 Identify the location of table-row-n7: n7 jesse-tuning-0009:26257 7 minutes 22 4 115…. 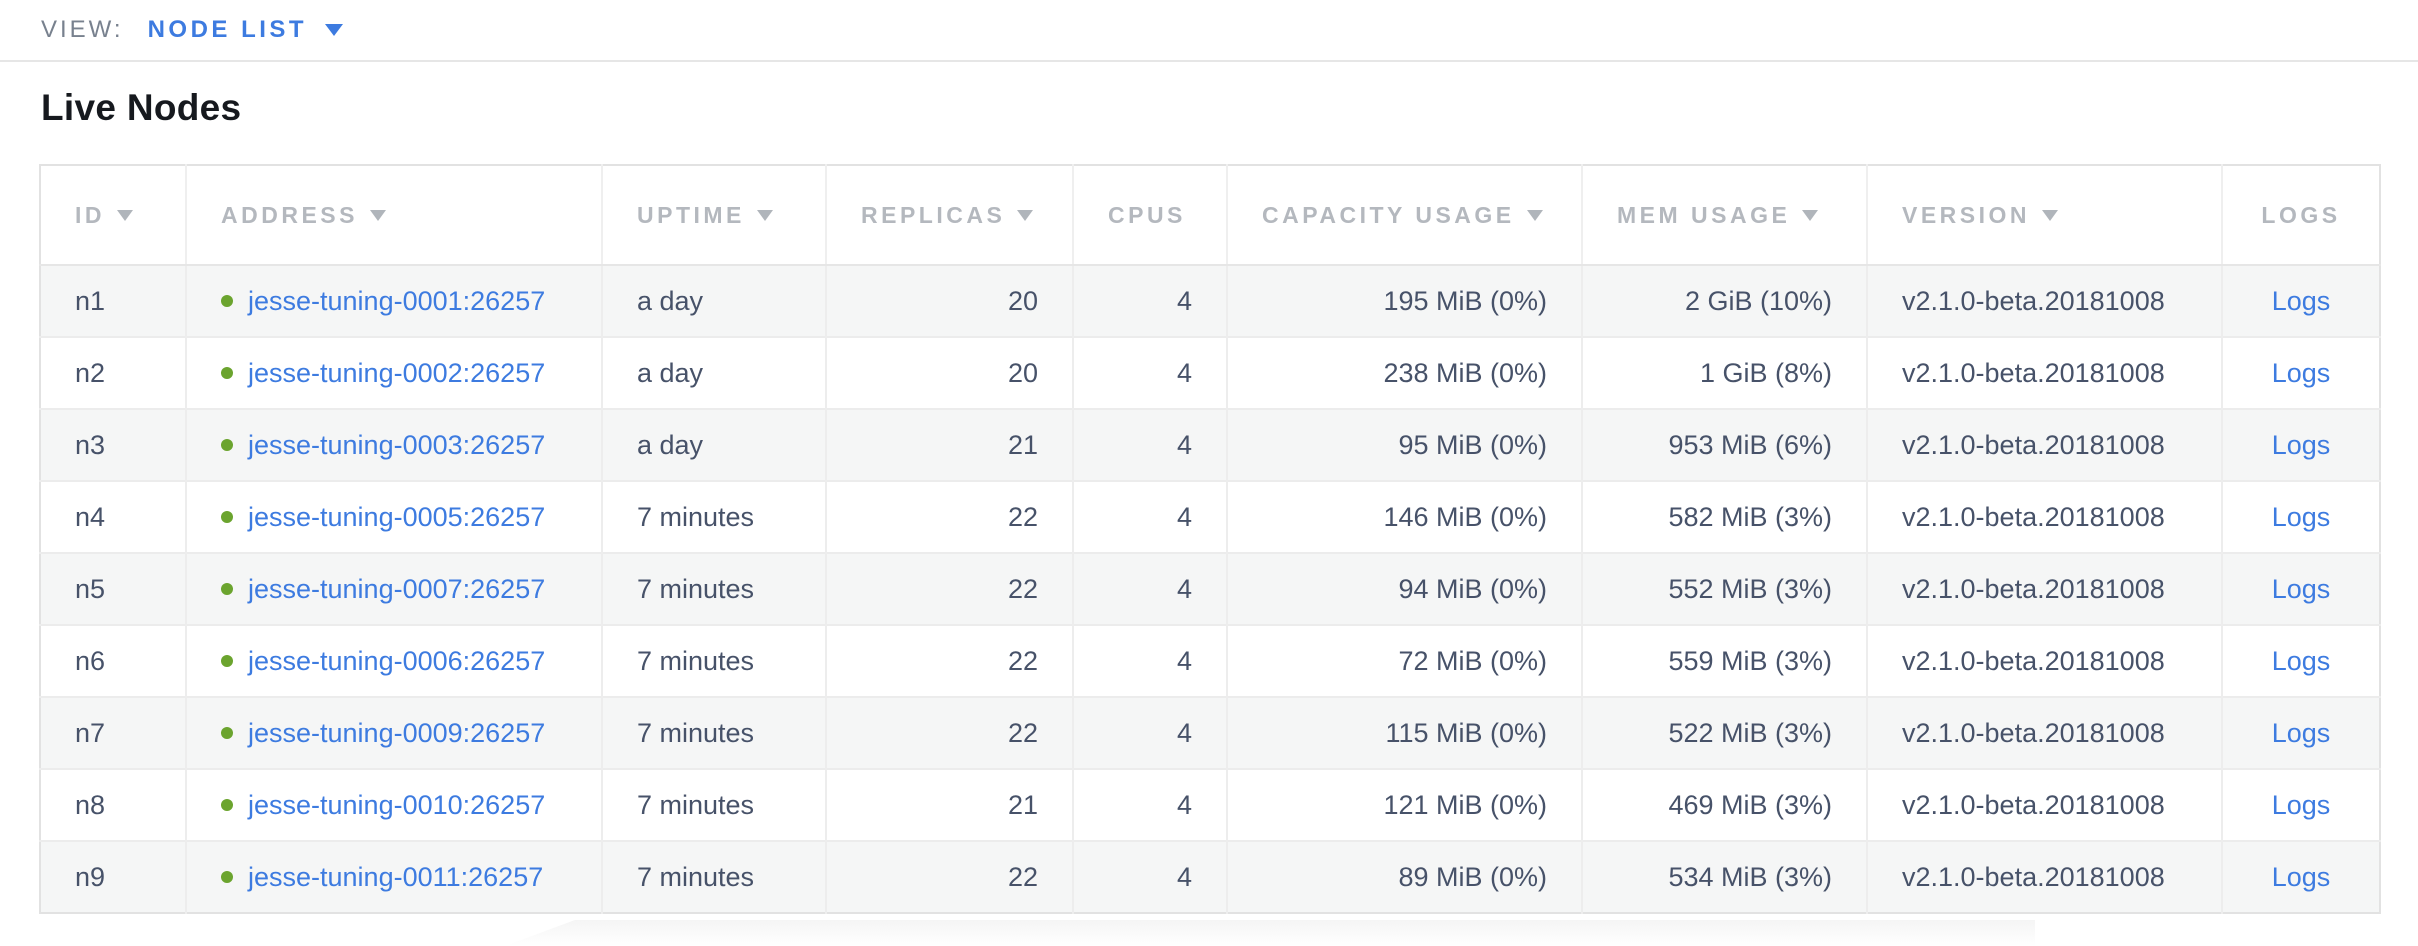
(1210, 732).